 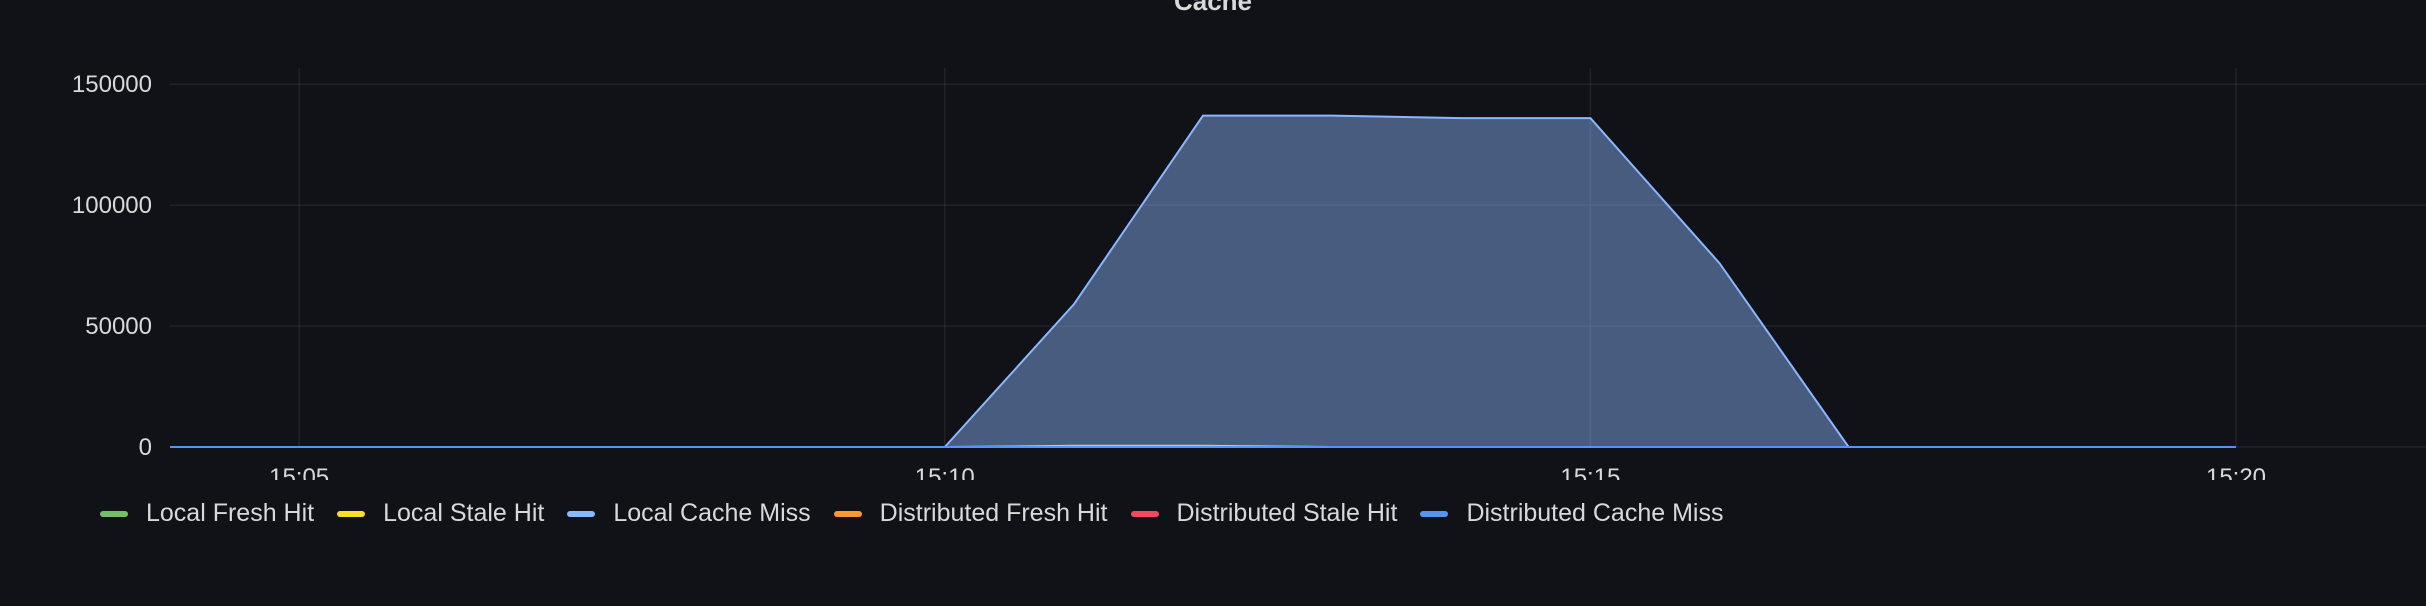 What do you see at coordinates (1595, 513) in the screenshot?
I see `legend-label: Distributed Cache Miss` at bounding box center [1595, 513].